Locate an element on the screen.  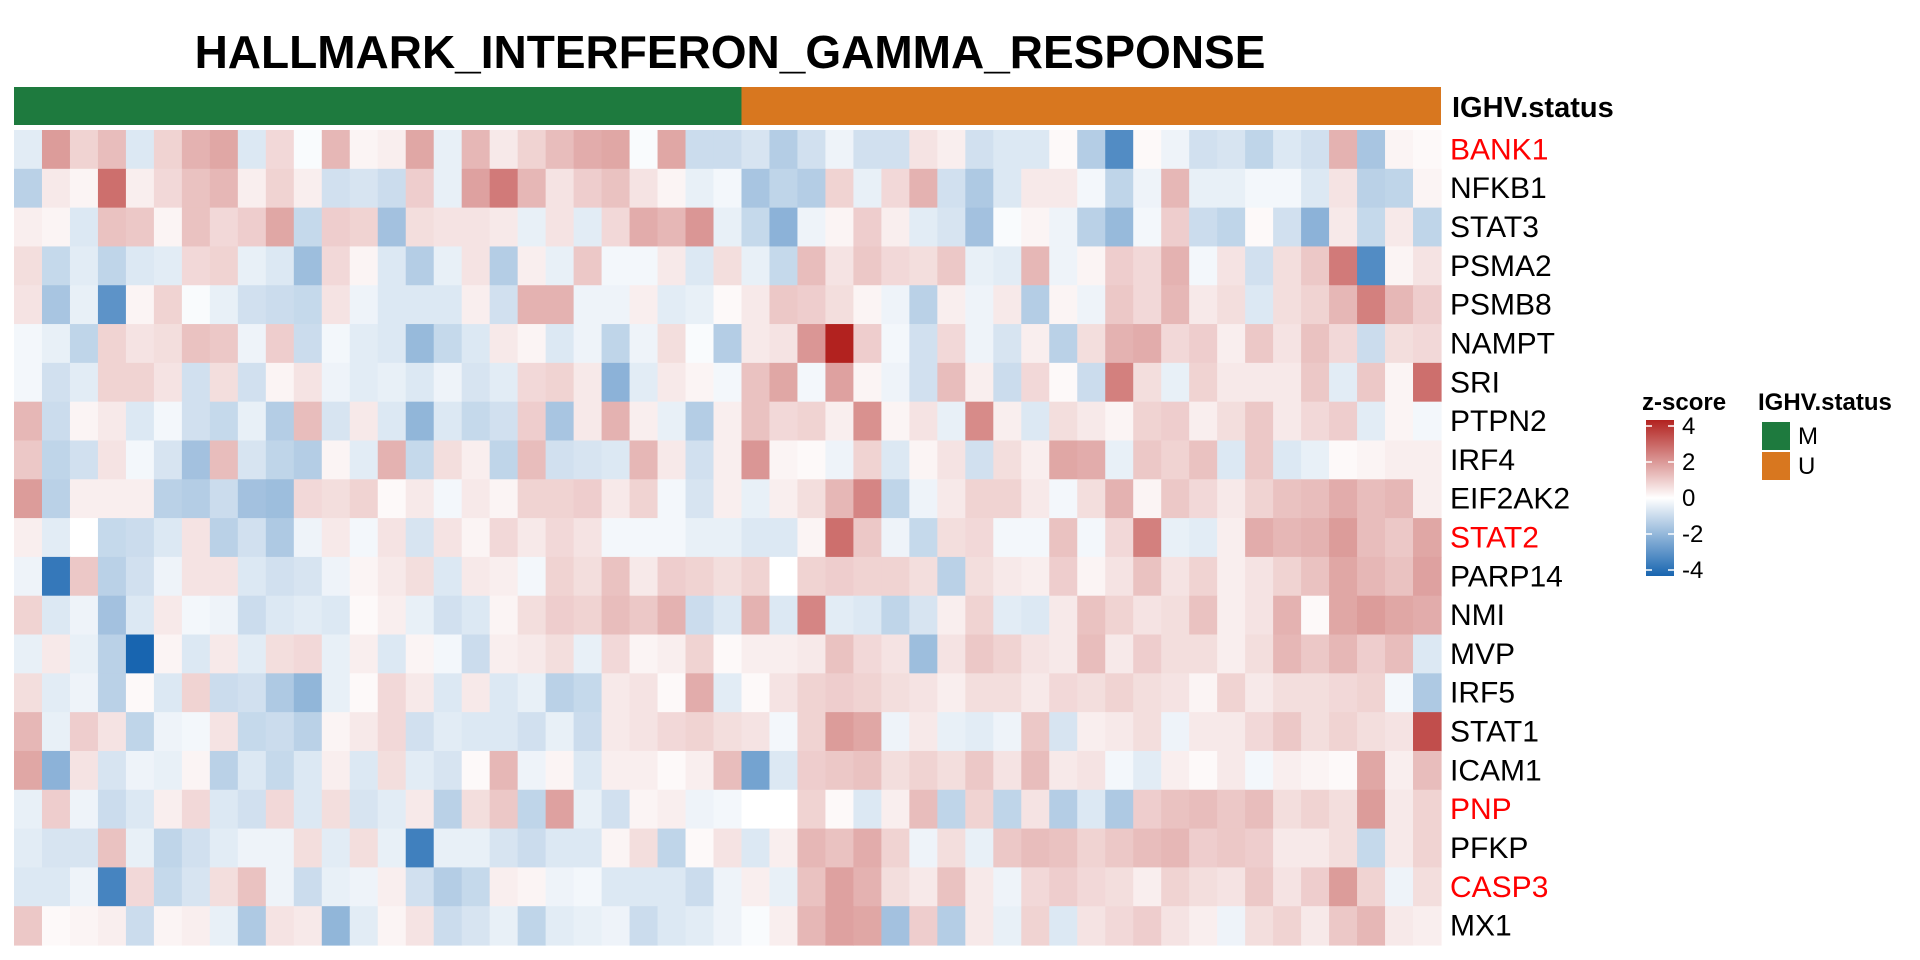
row-label: STAT1 is located at coordinates (1494, 732).